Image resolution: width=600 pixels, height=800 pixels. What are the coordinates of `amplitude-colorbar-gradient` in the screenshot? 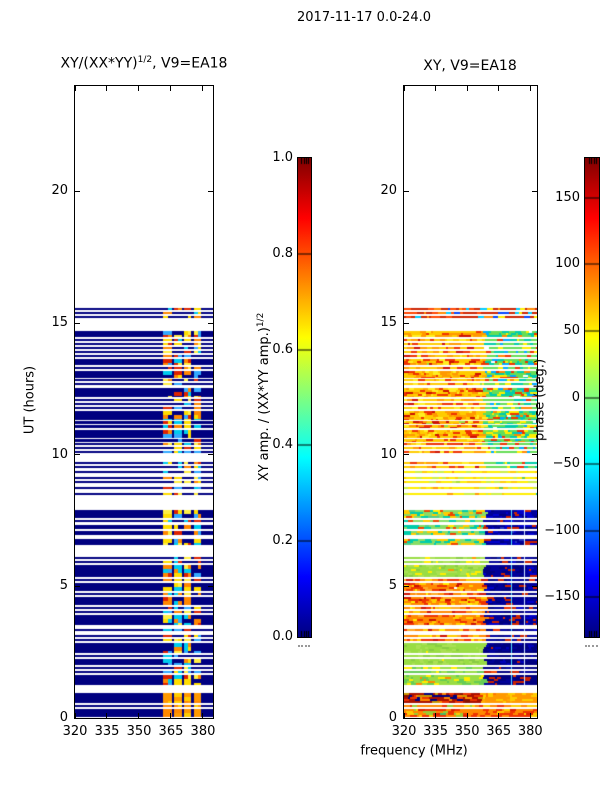 It's located at (304, 397).